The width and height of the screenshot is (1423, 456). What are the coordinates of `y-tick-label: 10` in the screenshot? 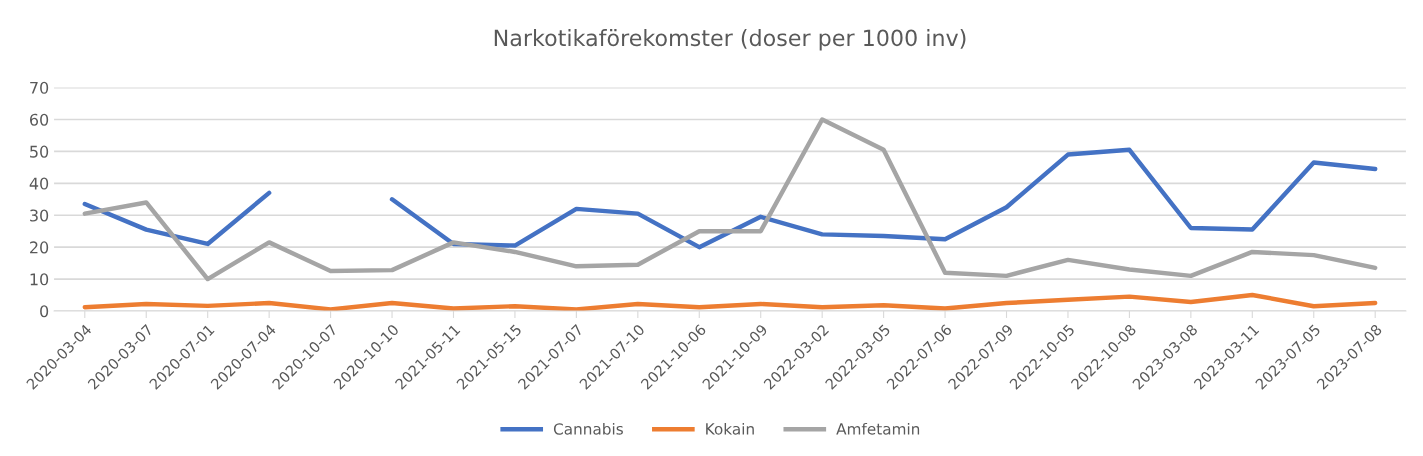 It's located at (39, 279).